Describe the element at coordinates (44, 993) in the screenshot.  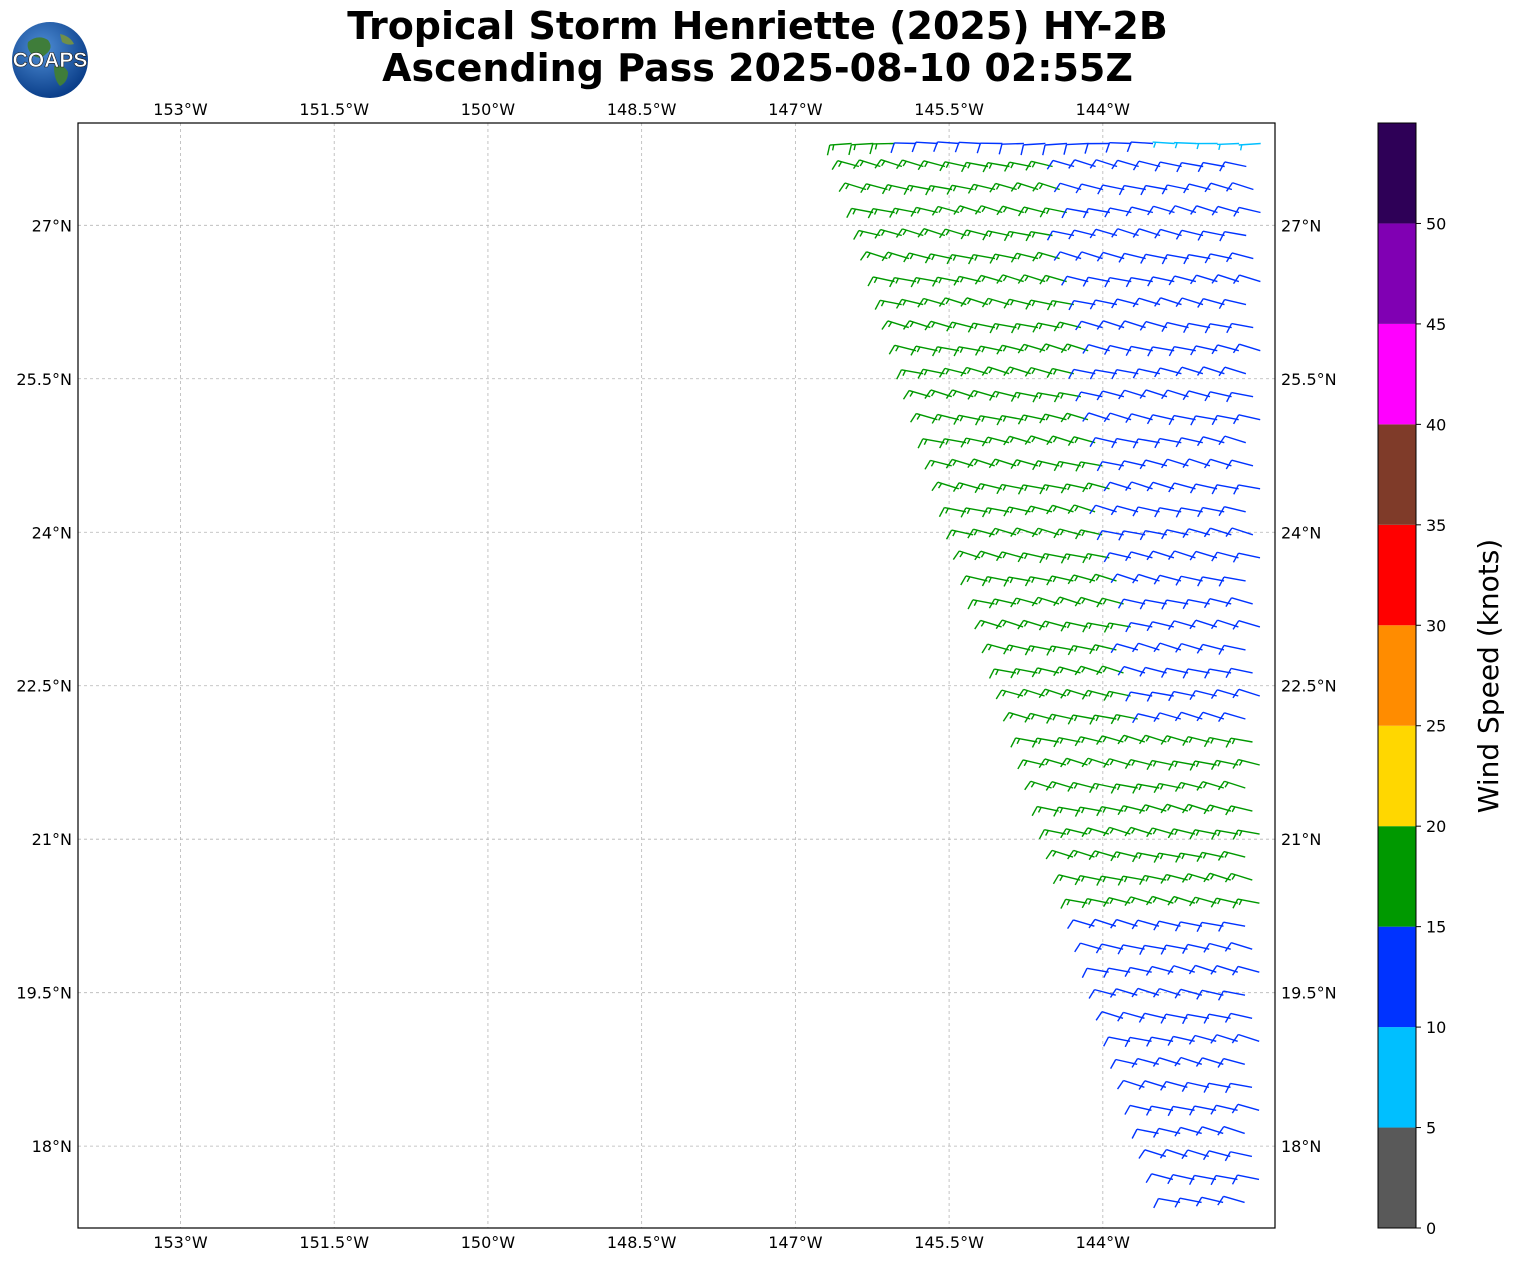
I see `y-tick-label-left: 19.5°N` at that location.